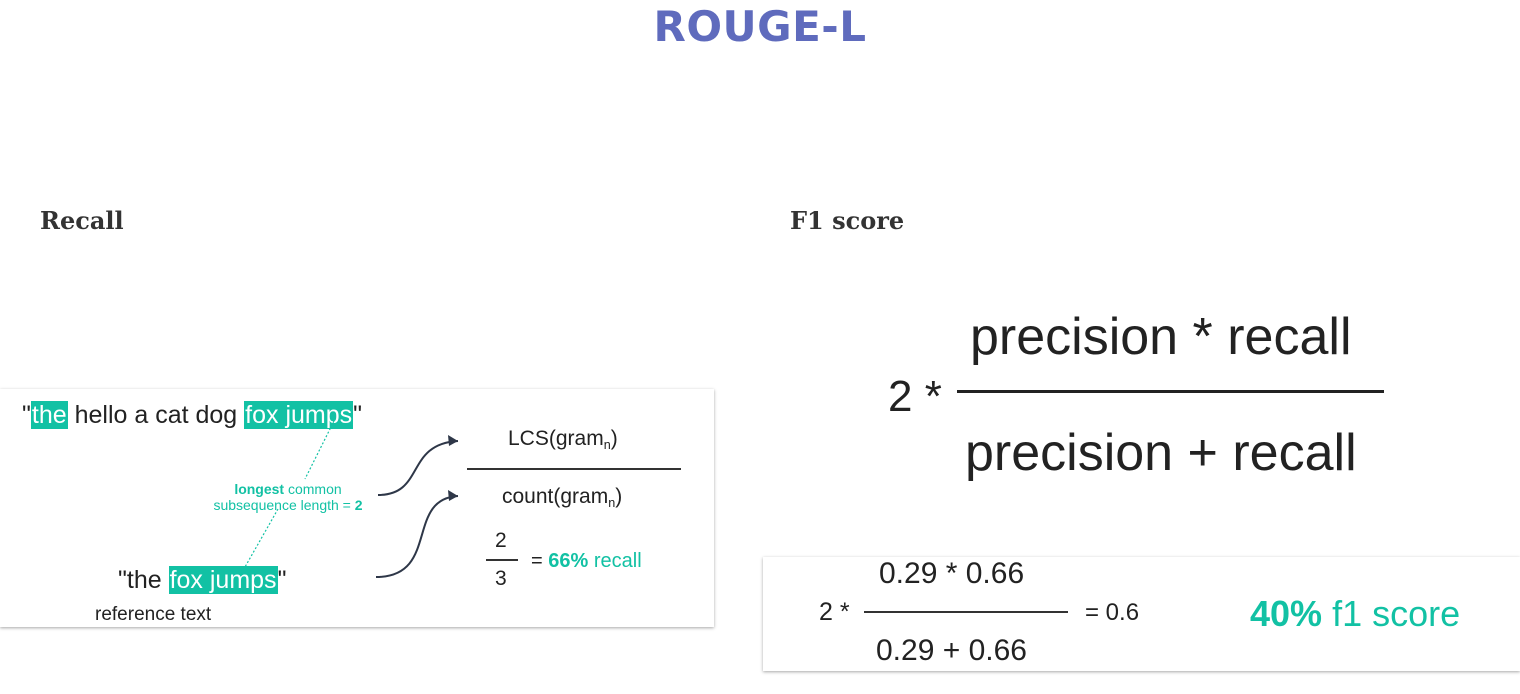  Describe the element at coordinates (951, 650) in the screenshot. I see `example-denominator: 0.29 + 0.66` at that location.